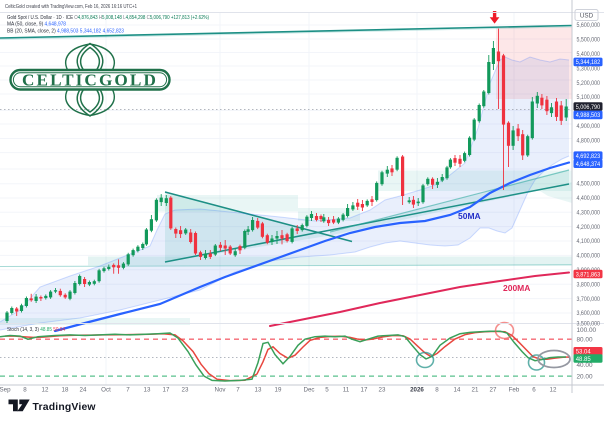 The width and height of the screenshot is (604, 421). What do you see at coordinates (65, 407) in the screenshot?
I see `svg-text: TradingView` at bounding box center [65, 407].